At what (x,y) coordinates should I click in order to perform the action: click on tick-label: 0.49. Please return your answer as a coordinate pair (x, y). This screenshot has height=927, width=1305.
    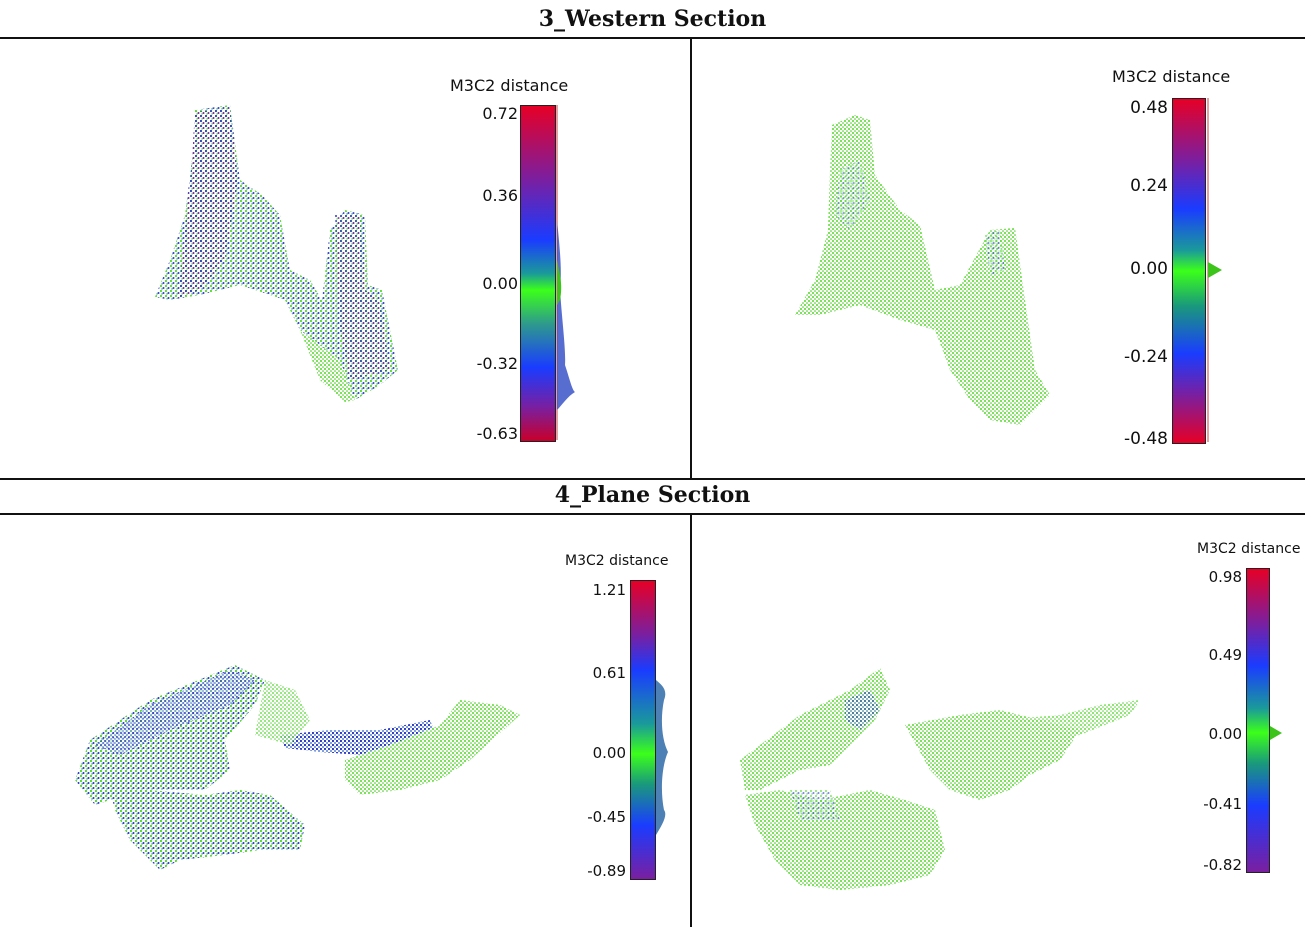
    Looking at the image, I should click on (1225, 655).